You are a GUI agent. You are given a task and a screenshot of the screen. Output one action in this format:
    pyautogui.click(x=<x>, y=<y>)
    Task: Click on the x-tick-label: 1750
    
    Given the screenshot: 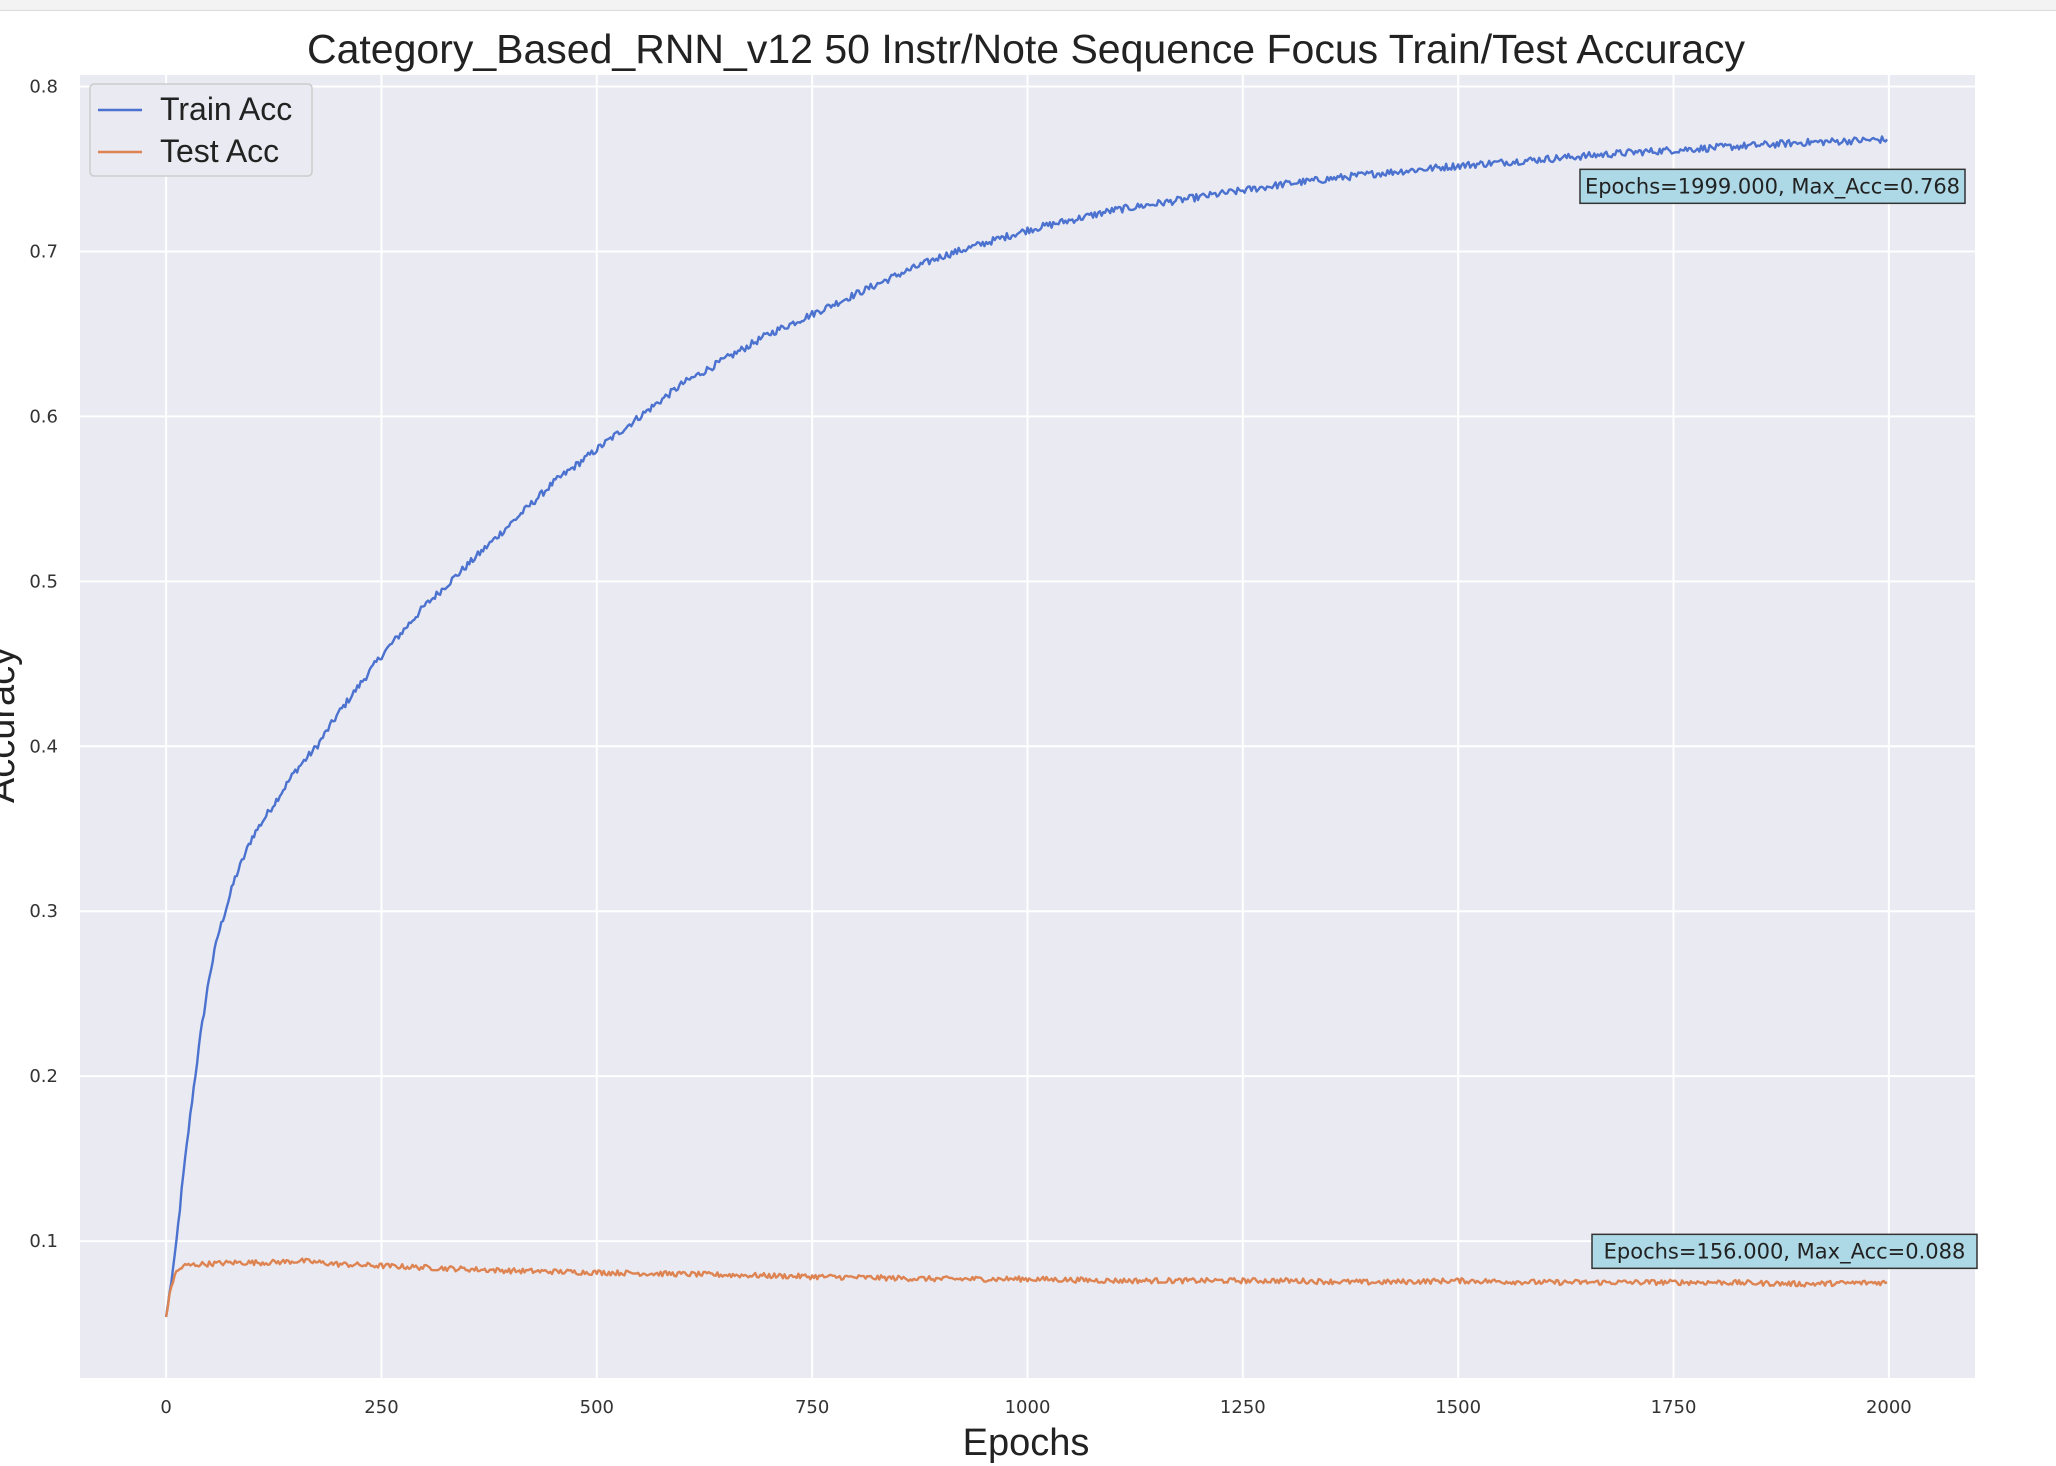 What is the action you would take?
    pyautogui.click(x=1674, y=1407)
    